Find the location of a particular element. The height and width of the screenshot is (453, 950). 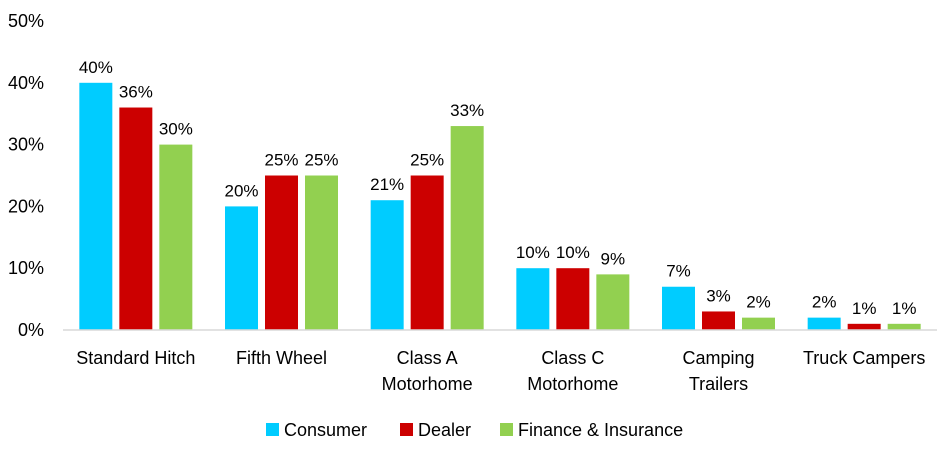

x-category-label: Fifth Wheel is located at coordinates (281, 358).